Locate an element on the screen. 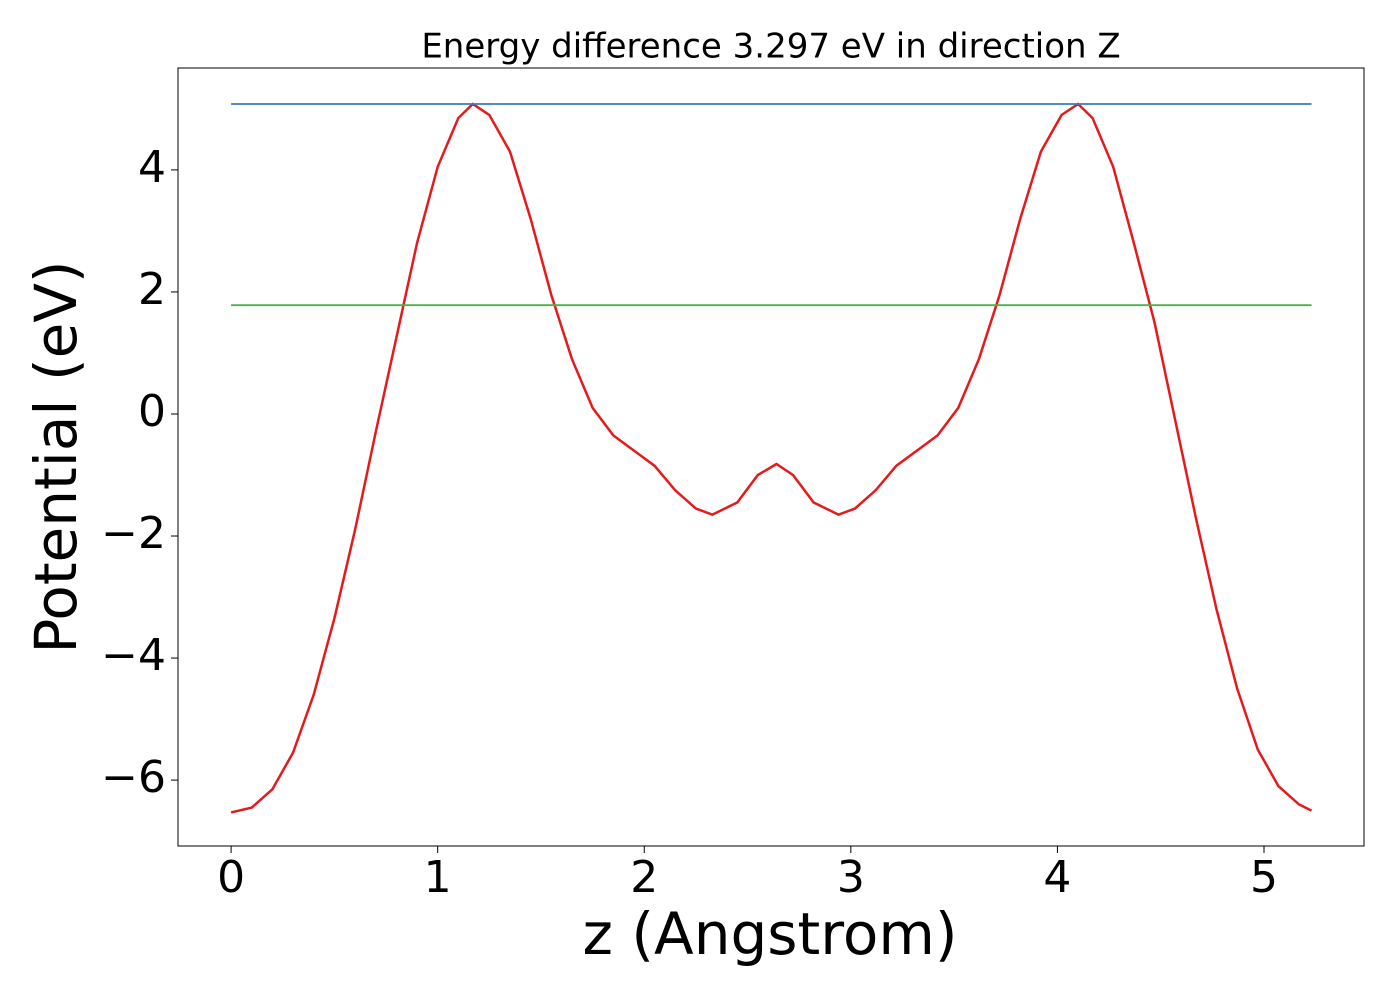 The width and height of the screenshot is (1400, 1000). x-tick-label: 4 is located at coordinates (1057, 877).